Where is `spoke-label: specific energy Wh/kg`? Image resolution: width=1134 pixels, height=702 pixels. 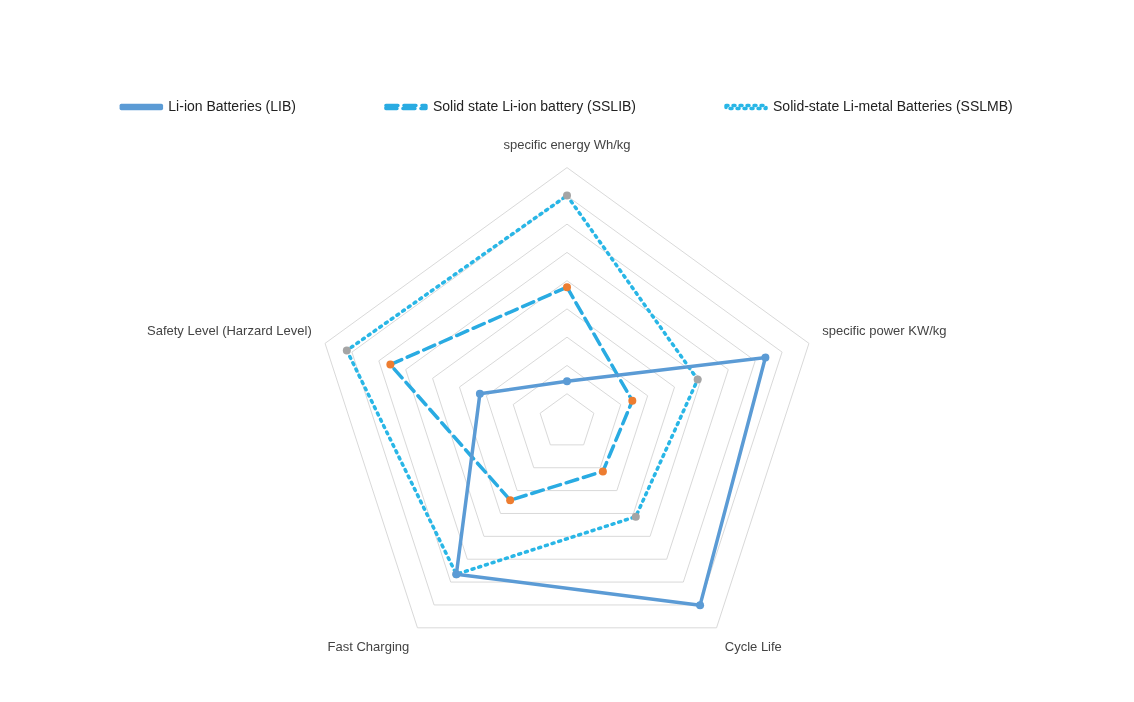
spoke-label: specific energy Wh/kg is located at coordinates (567, 145).